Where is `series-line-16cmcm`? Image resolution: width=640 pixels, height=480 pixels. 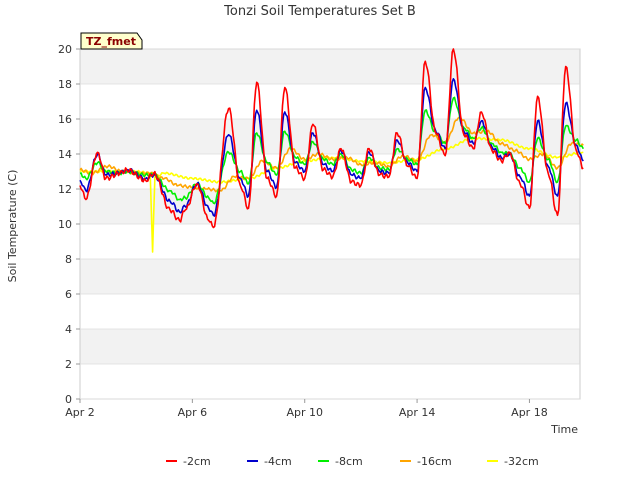 series-line-16cmcm is located at coordinates (331, 154).